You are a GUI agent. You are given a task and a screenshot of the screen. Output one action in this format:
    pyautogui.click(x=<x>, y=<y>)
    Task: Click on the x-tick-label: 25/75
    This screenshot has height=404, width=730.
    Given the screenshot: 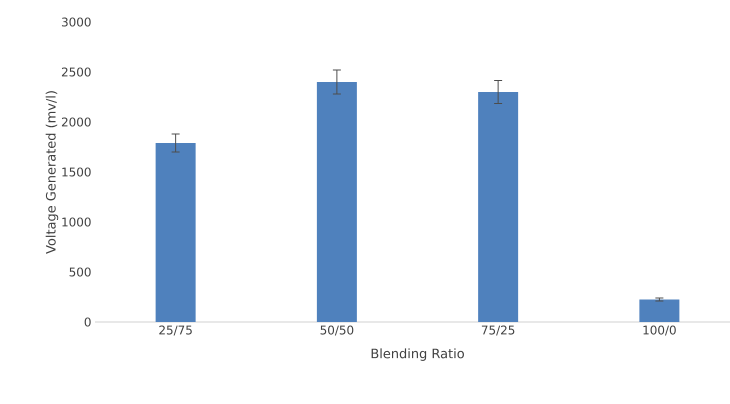 What is the action you would take?
    pyautogui.click(x=175, y=331)
    